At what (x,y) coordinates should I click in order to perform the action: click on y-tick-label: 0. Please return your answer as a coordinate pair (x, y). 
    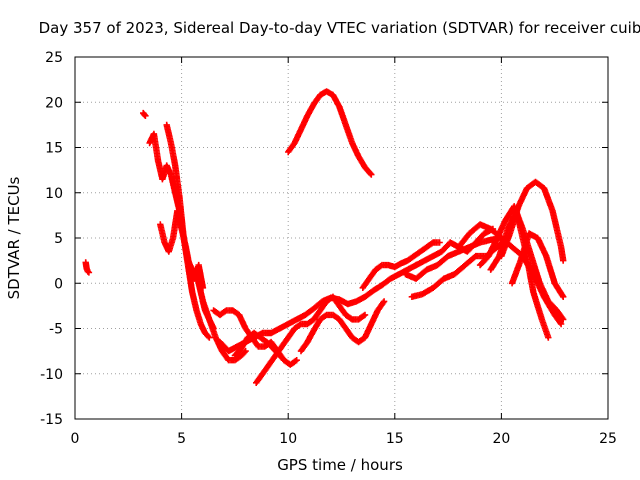
    Looking at the image, I should click on (58, 284).